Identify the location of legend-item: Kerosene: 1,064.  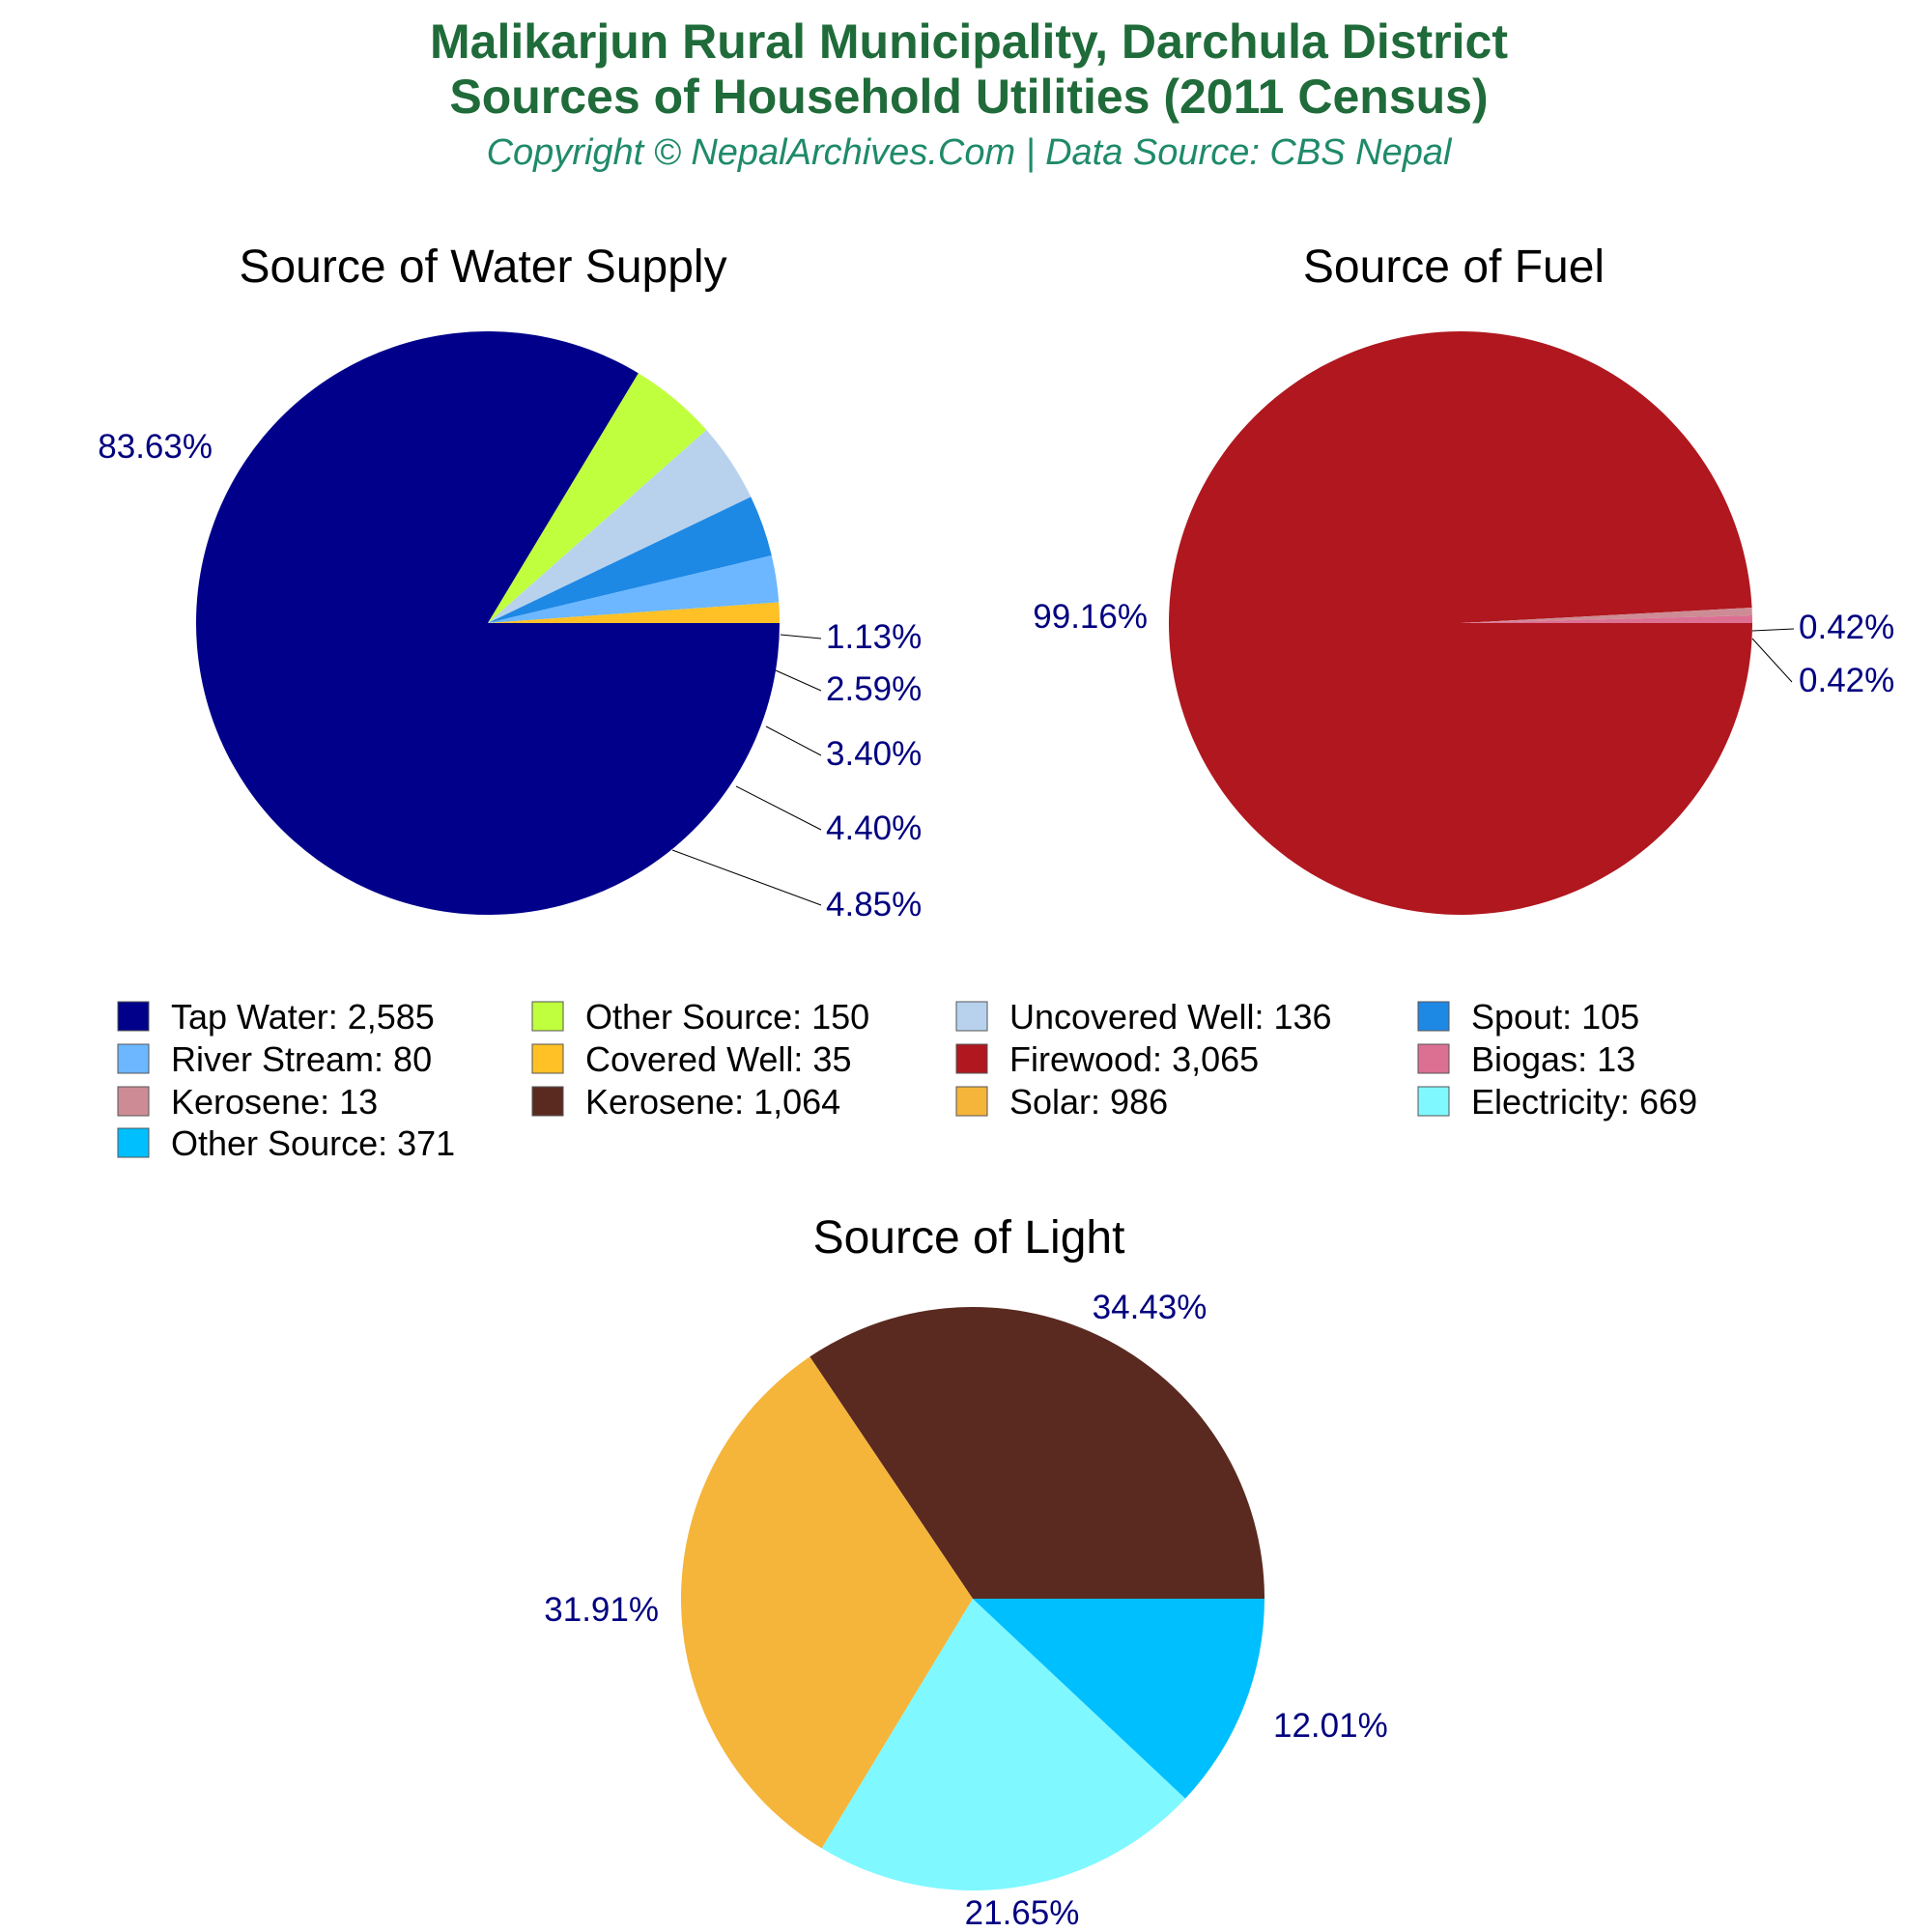
(685, 1102).